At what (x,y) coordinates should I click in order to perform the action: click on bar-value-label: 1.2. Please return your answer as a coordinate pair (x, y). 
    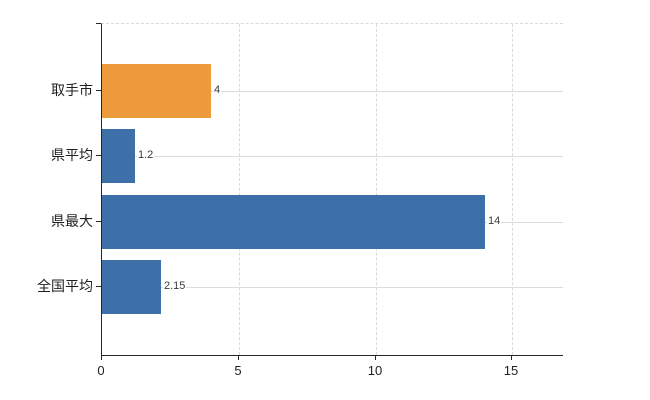
    Looking at the image, I should click on (146, 155).